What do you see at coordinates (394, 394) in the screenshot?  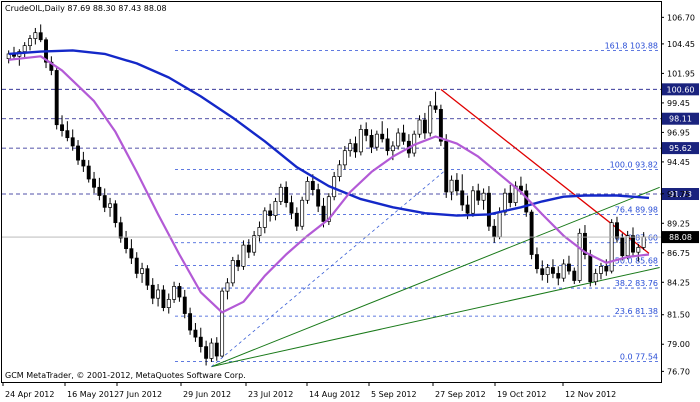 I see `x-tick-label-6: 5 Sep 2012` at bounding box center [394, 394].